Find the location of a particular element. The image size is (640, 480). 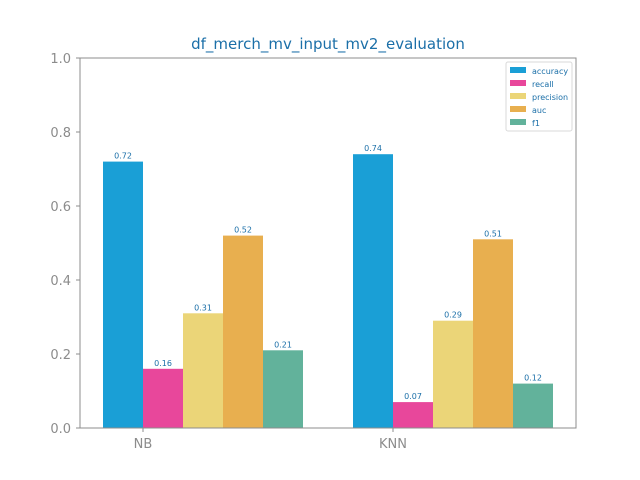

y-tick-label: 0.2 is located at coordinates (60, 355).